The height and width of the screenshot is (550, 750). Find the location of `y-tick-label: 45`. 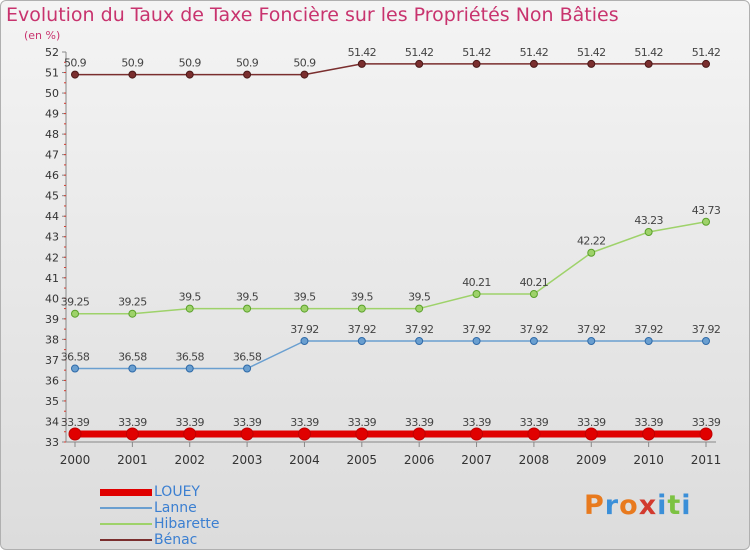

y-tick-label: 45 is located at coordinates (52, 196).